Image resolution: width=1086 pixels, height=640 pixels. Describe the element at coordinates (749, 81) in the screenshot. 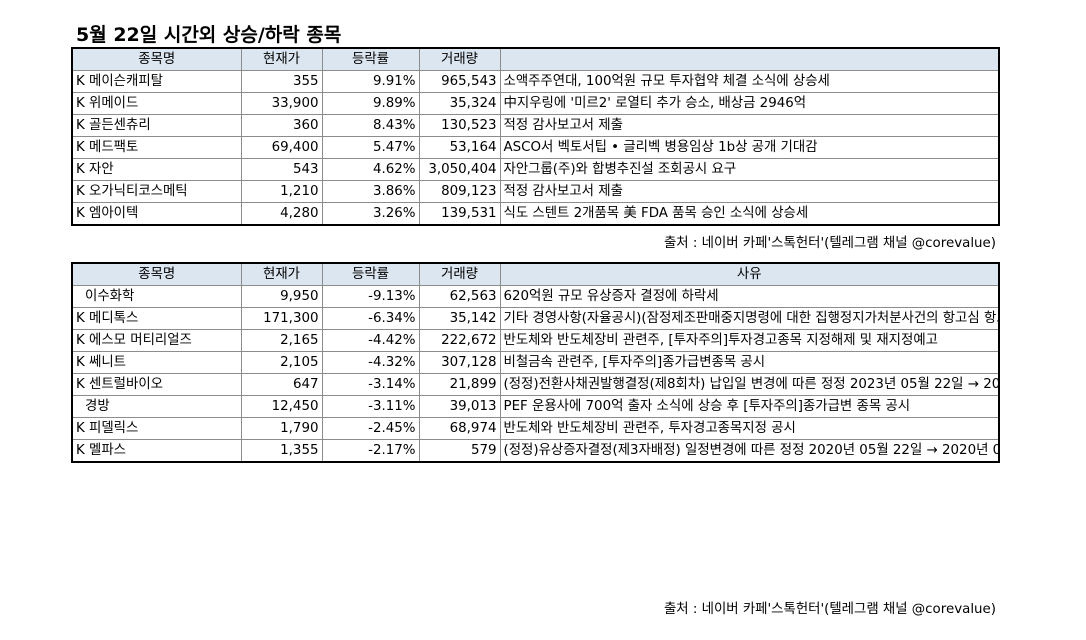

I see `reason-cell: 소액주주연대, 100억원 규모 투자협약 체결 소식에 상승세` at that location.